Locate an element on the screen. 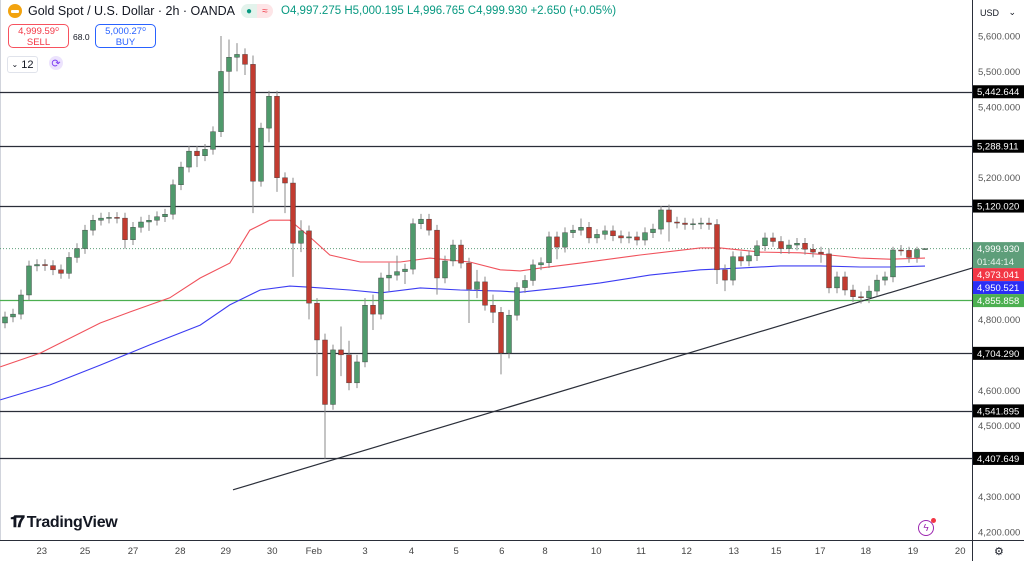 This screenshot has height=561, width=1024. refresh-icon: ⟳ is located at coordinates (56, 63).